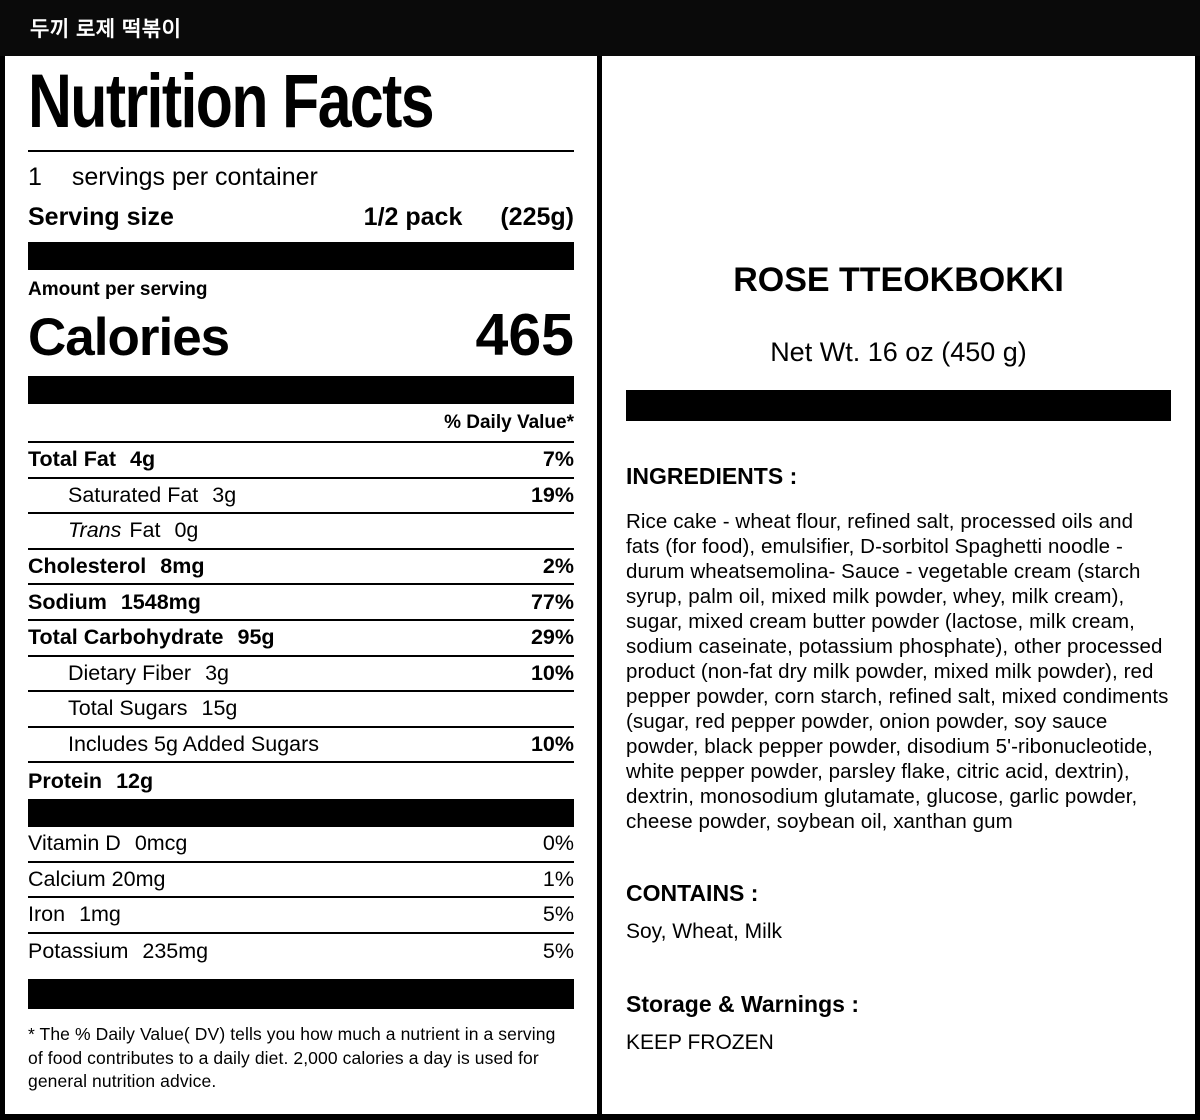  Describe the element at coordinates (552, 601) in the screenshot. I see `nutrient-dv: 77%` at that location.